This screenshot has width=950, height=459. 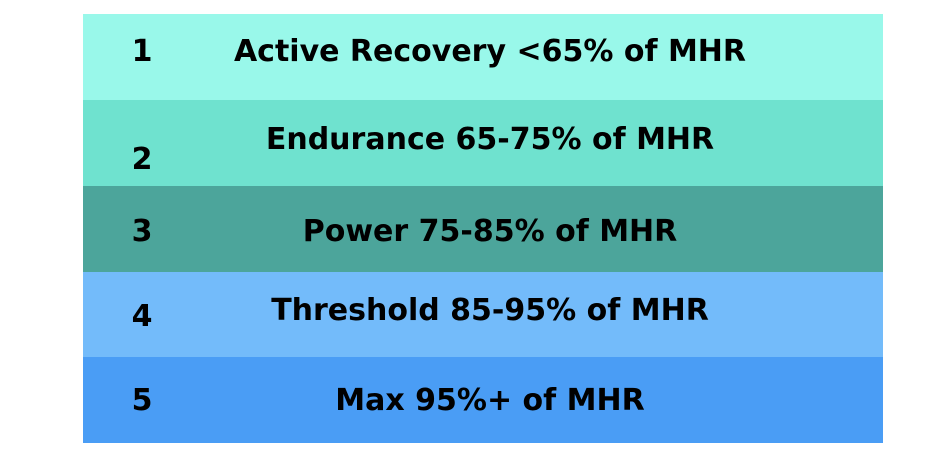 I want to click on zone-number: 2, so click(x=142, y=159).